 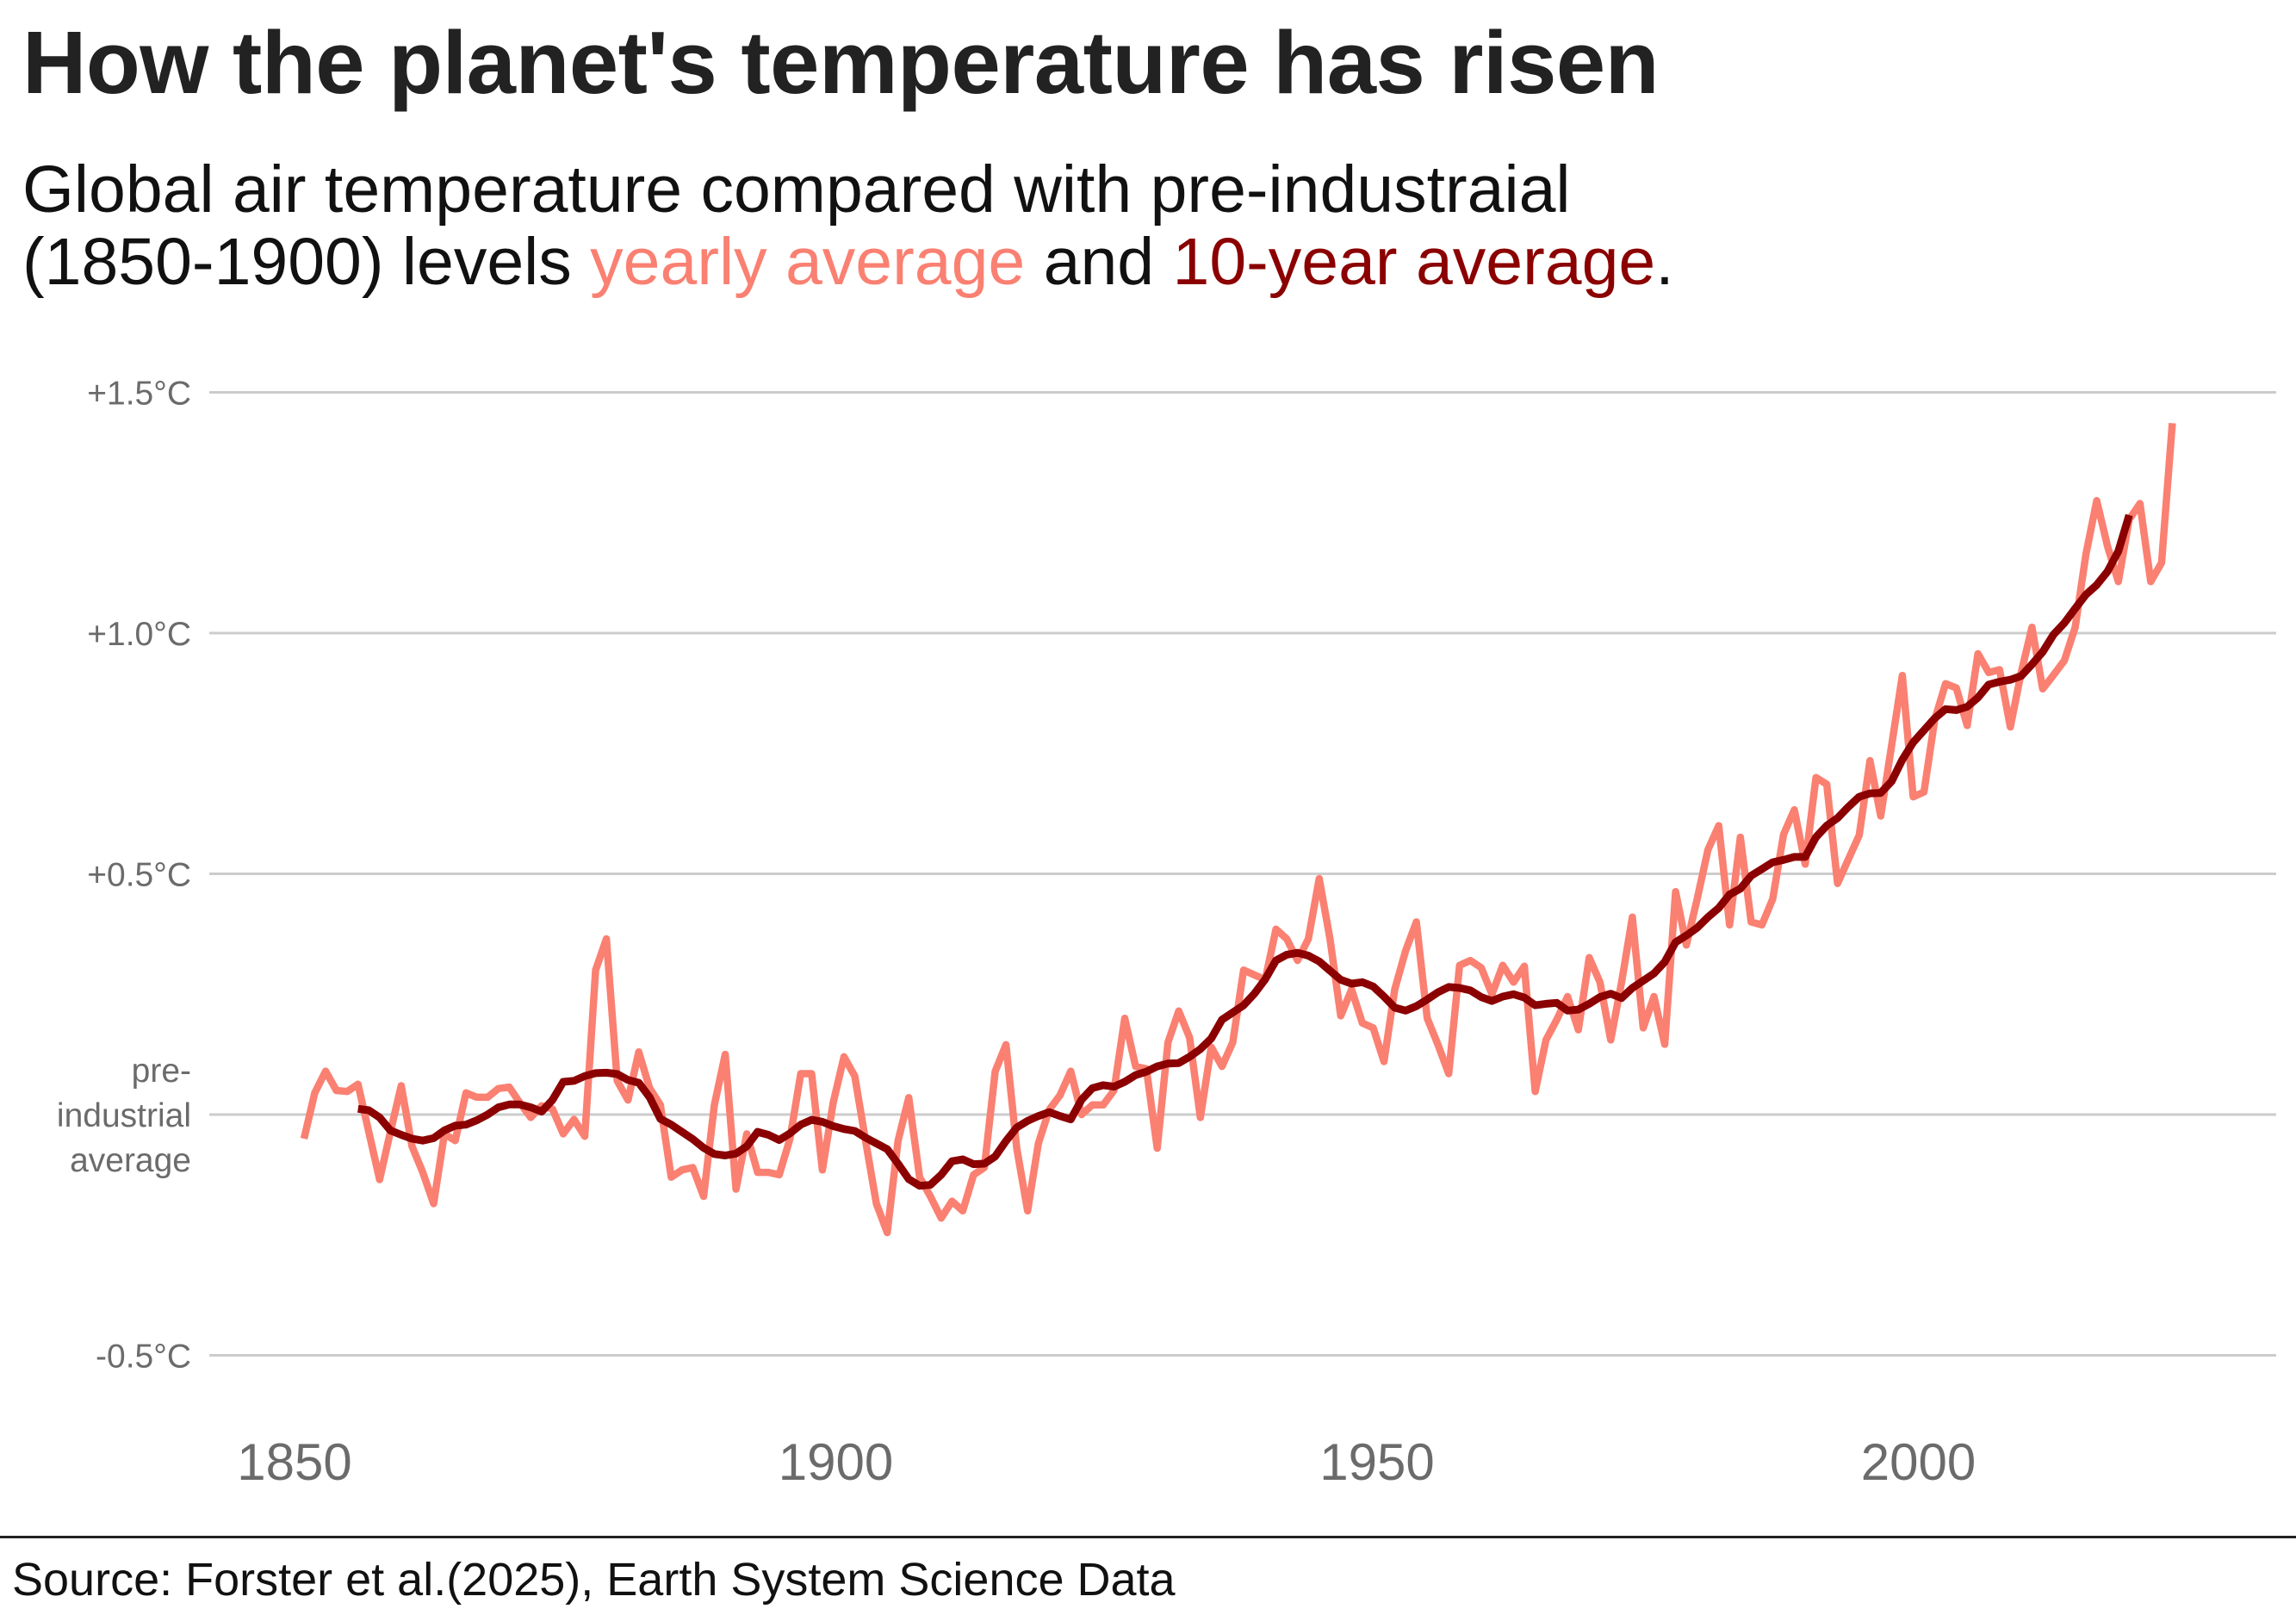 What do you see at coordinates (836, 1462) in the screenshot?
I see `x-tick-label: 1900` at bounding box center [836, 1462].